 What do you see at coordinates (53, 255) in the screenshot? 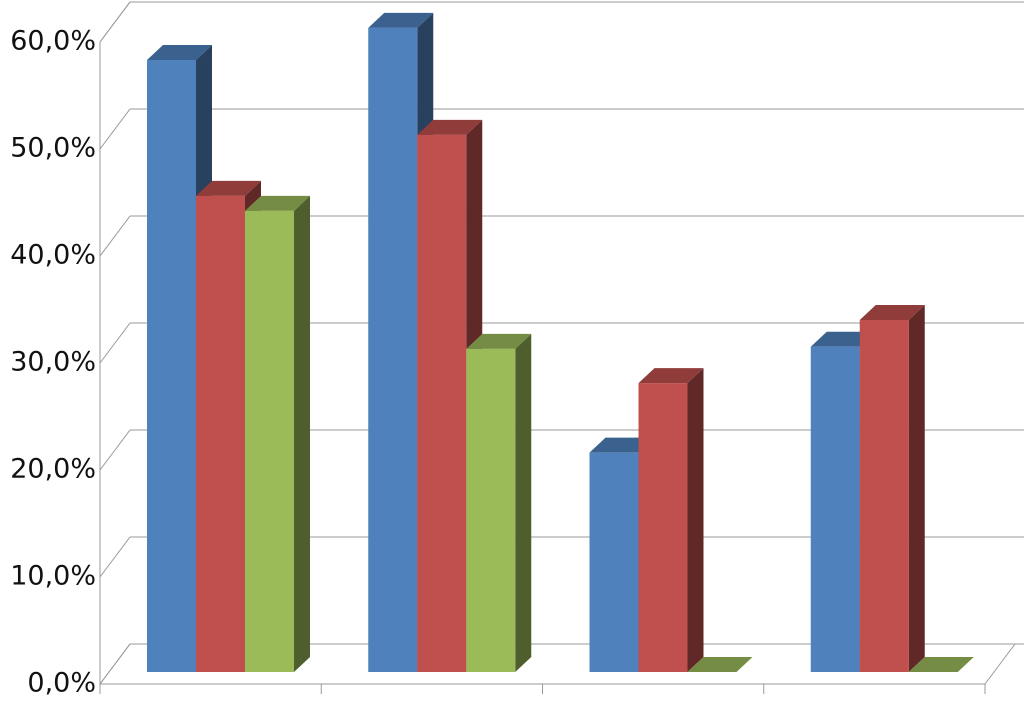
I see `y-tick-label: 40,0%` at bounding box center [53, 255].